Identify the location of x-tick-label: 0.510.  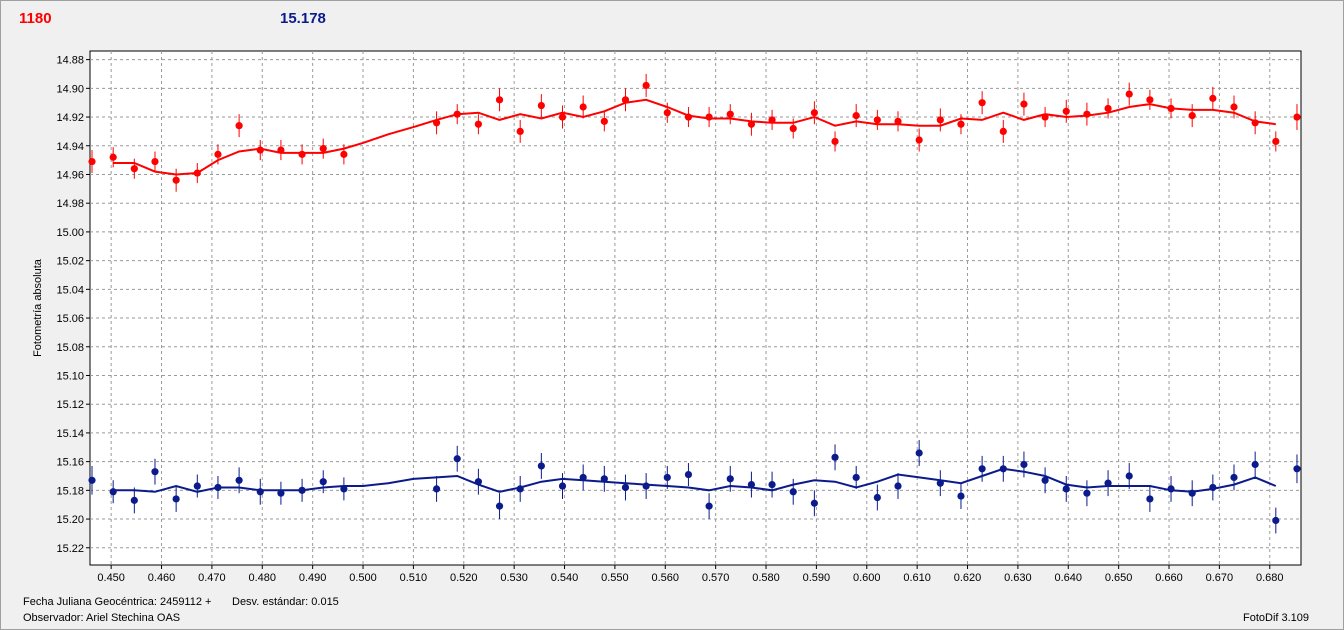
(414, 578).